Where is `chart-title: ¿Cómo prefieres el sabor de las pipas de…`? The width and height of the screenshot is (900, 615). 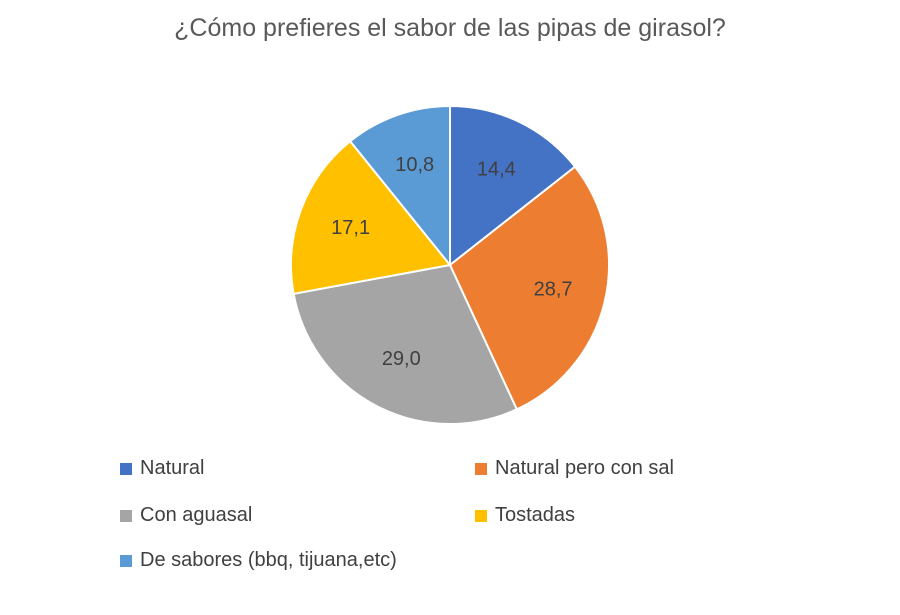 chart-title: ¿Cómo prefieres el sabor de las pipas de… is located at coordinates (450, 28).